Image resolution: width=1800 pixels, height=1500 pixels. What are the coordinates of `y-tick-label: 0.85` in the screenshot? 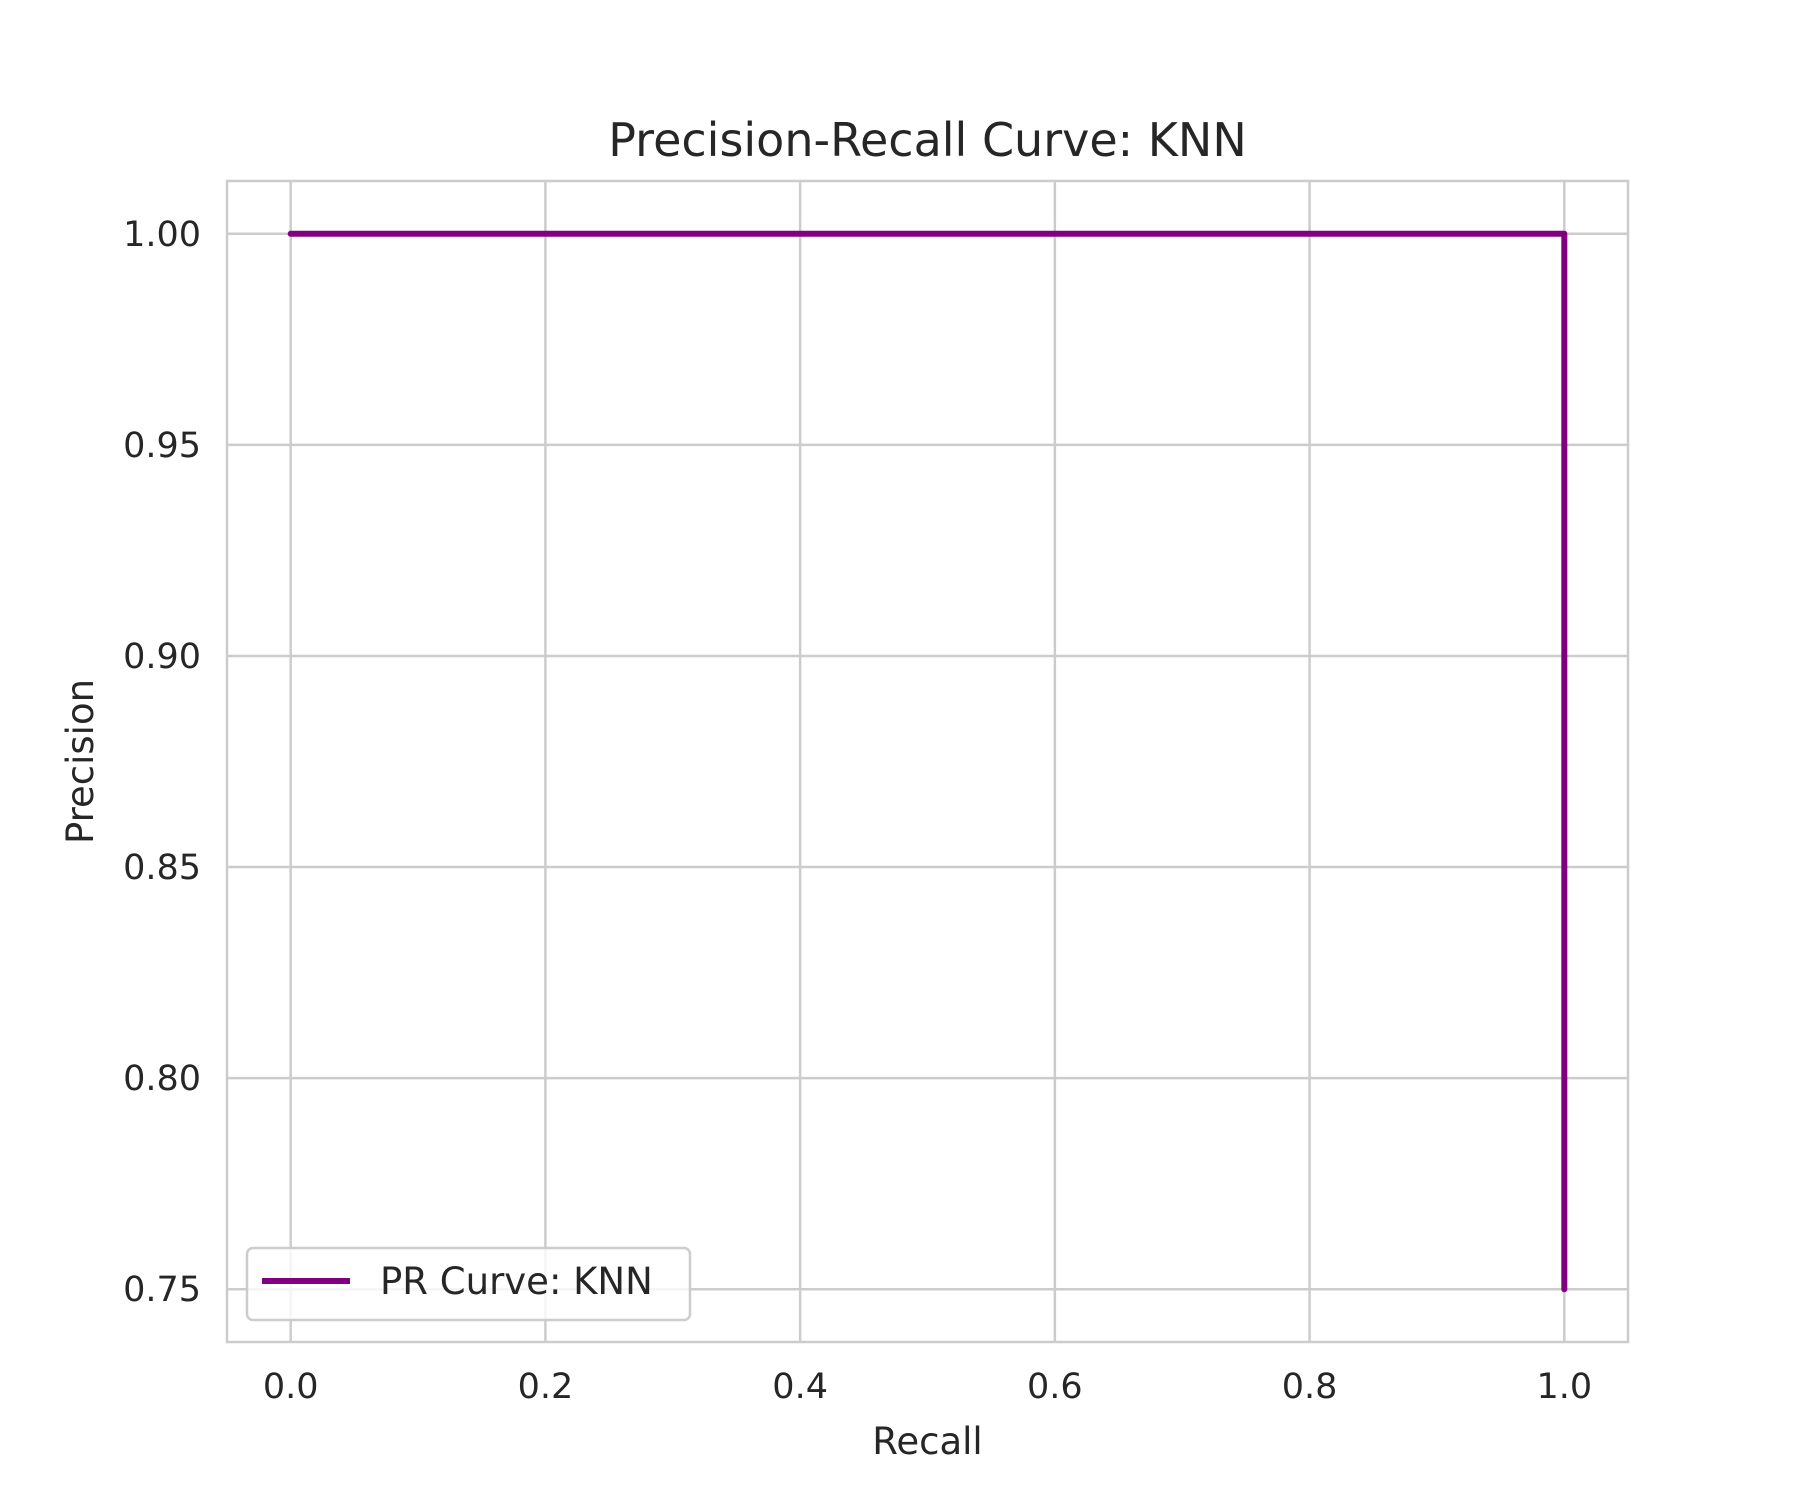 It's located at (162, 868).